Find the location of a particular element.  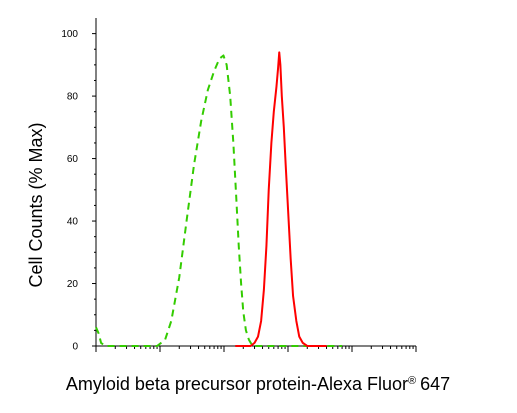

y-tick-label: 40 is located at coordinates (73, 222).